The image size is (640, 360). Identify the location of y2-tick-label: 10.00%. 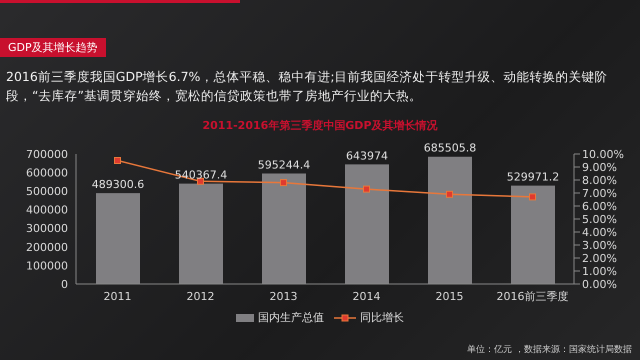
(603, 154).